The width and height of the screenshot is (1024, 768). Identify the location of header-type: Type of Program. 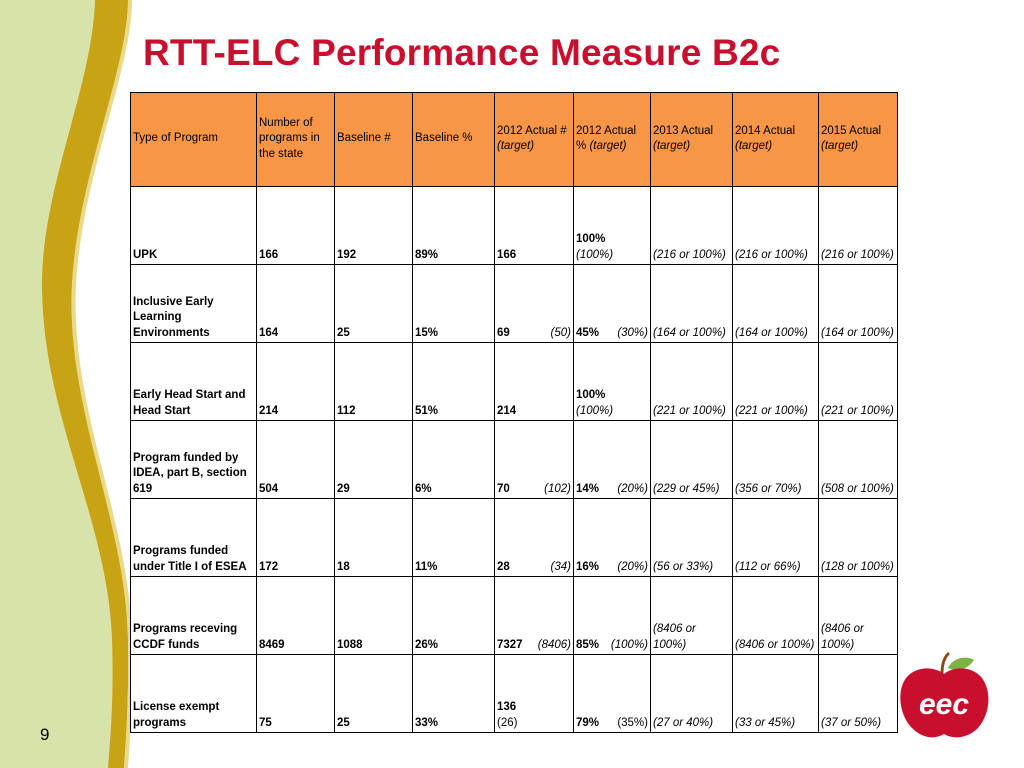
(193, 139).